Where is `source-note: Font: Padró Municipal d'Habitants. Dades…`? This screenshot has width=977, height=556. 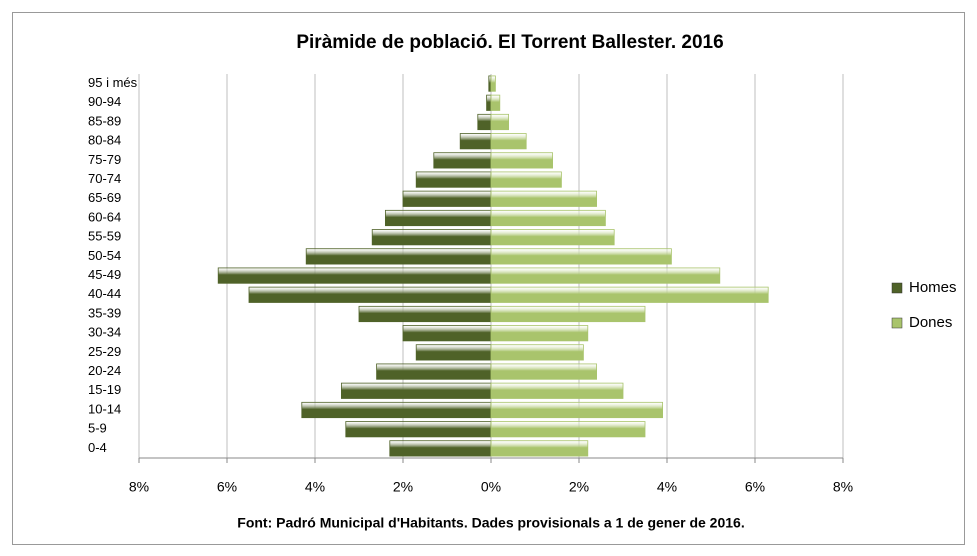
source-note: Font: Padró Municipal d'Habitants. Dades… is located at coordinates (490, 523).